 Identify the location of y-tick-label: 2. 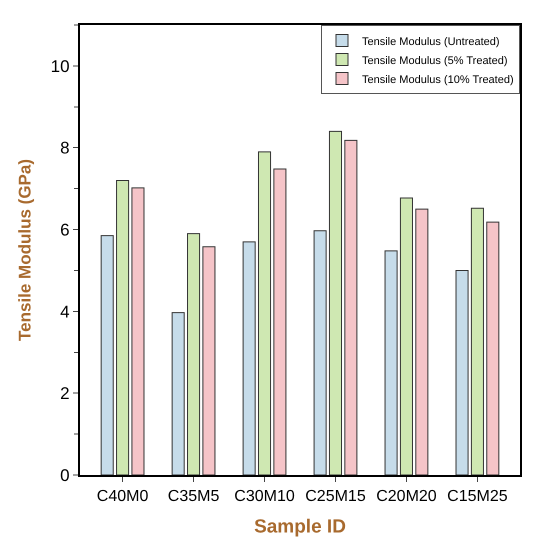
(65, 394).